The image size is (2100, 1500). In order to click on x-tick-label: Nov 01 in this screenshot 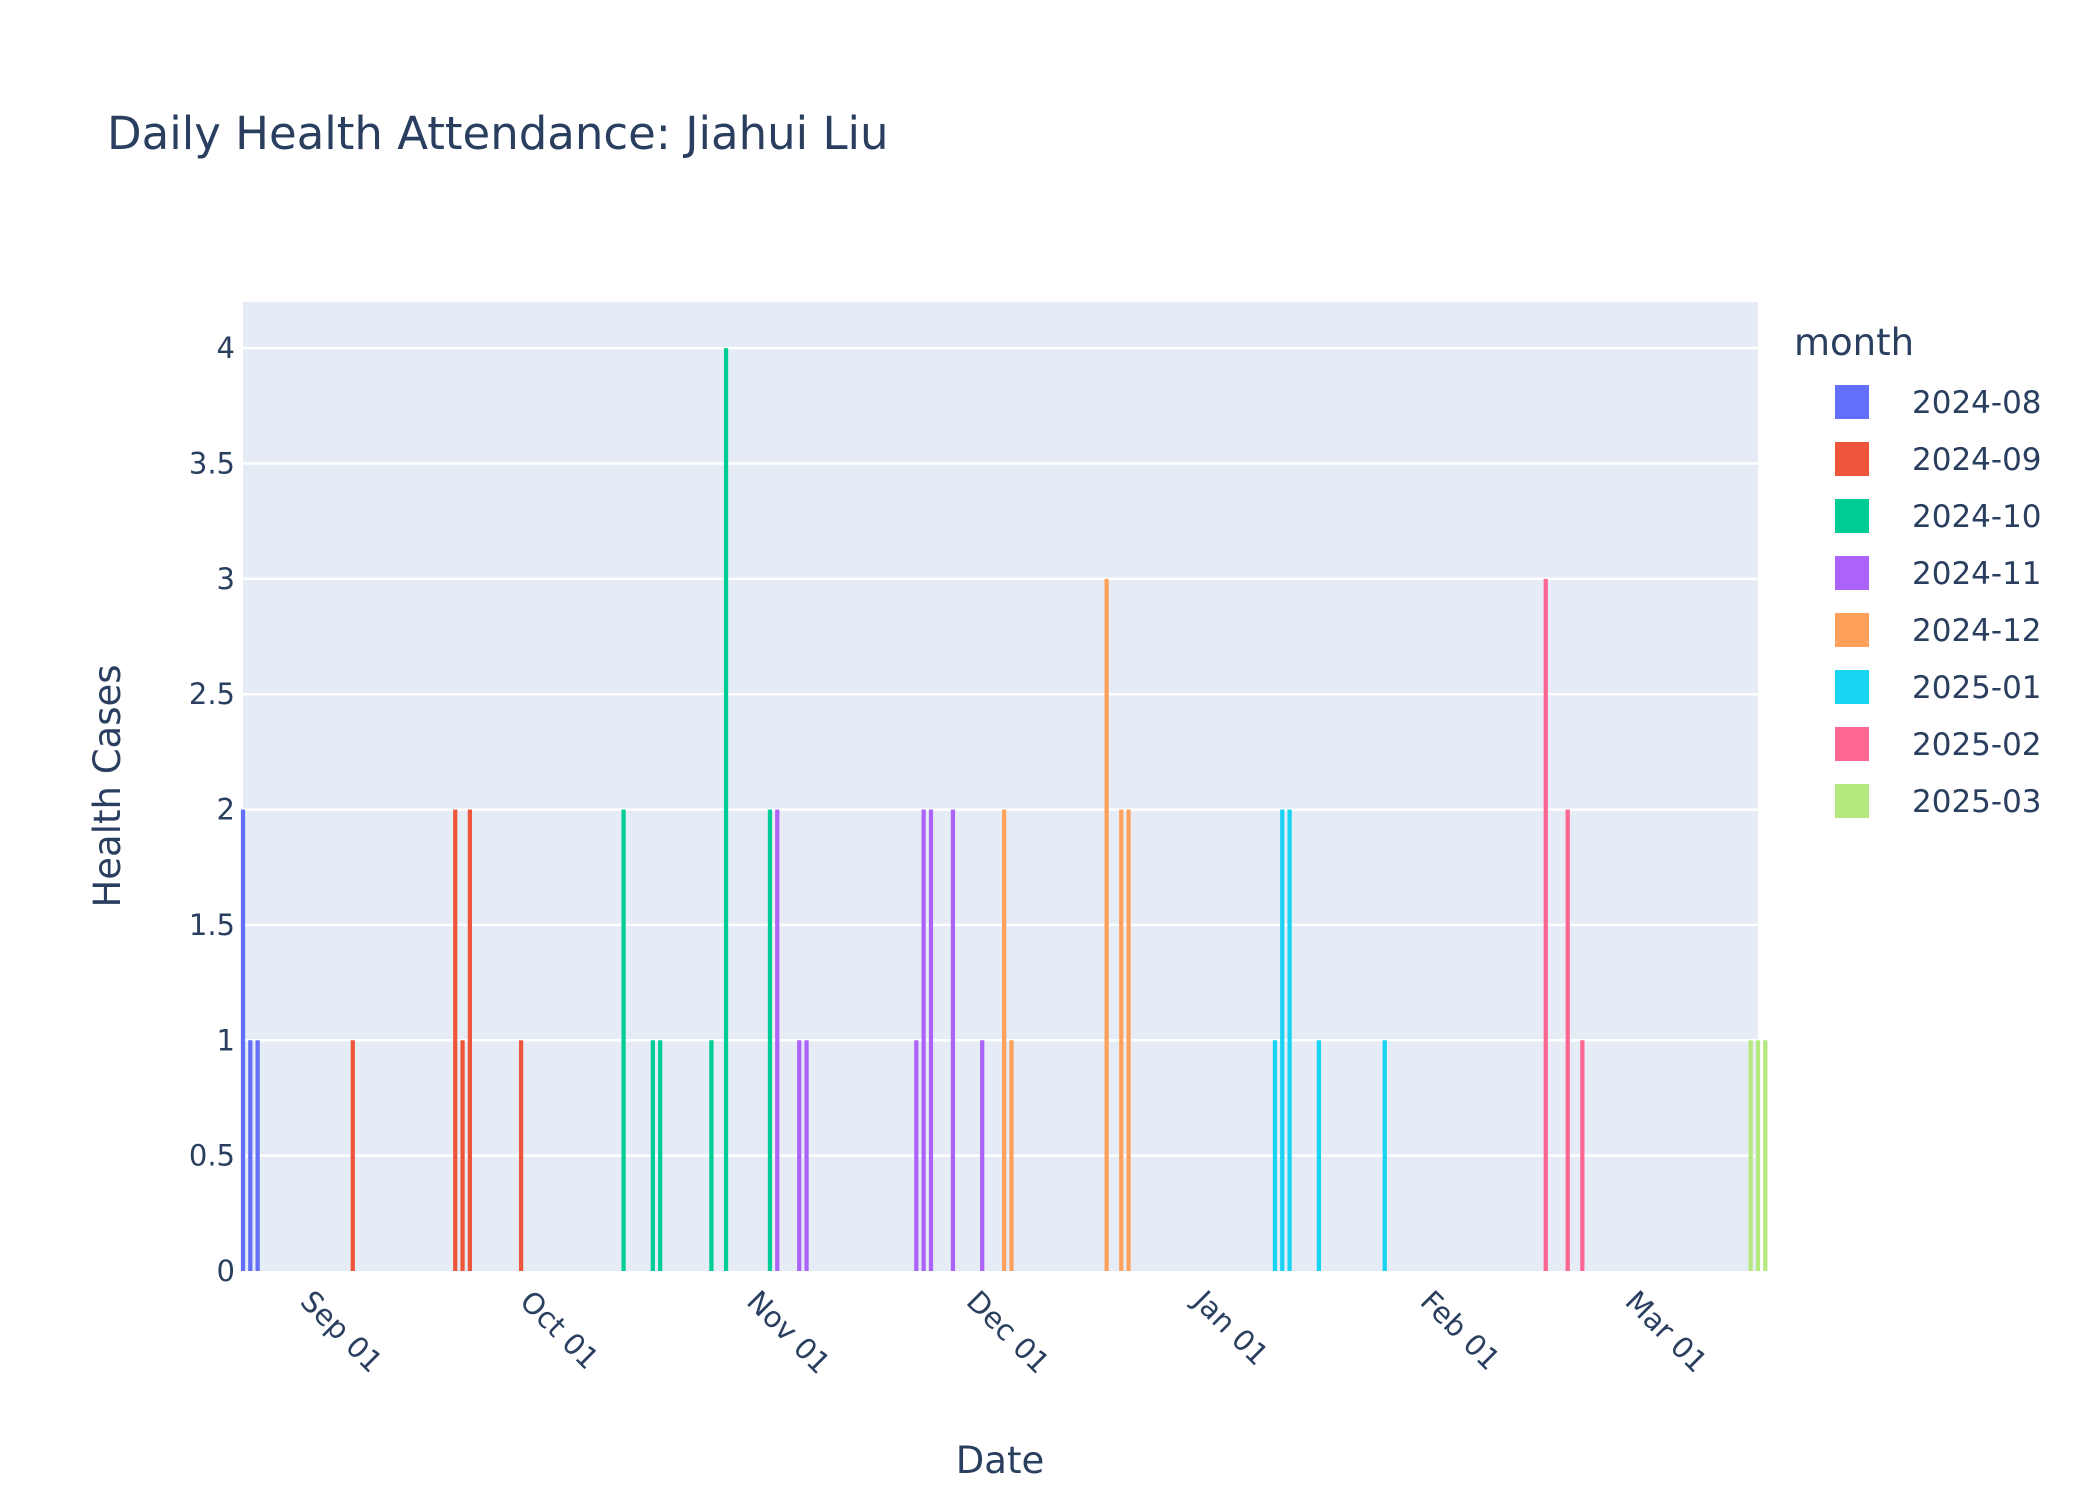, I will do `click(788, 1332)`.